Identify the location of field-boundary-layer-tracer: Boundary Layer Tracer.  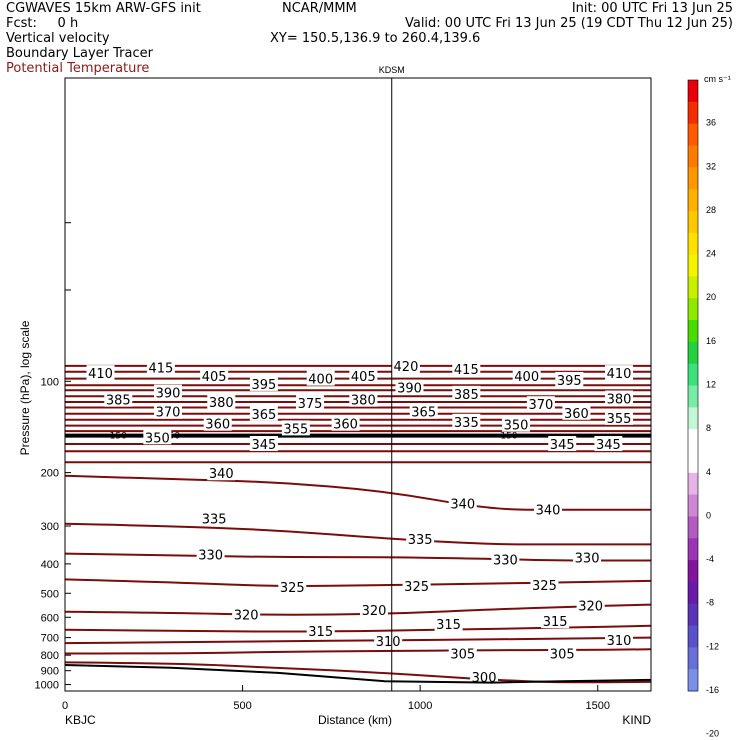
(80, 53).